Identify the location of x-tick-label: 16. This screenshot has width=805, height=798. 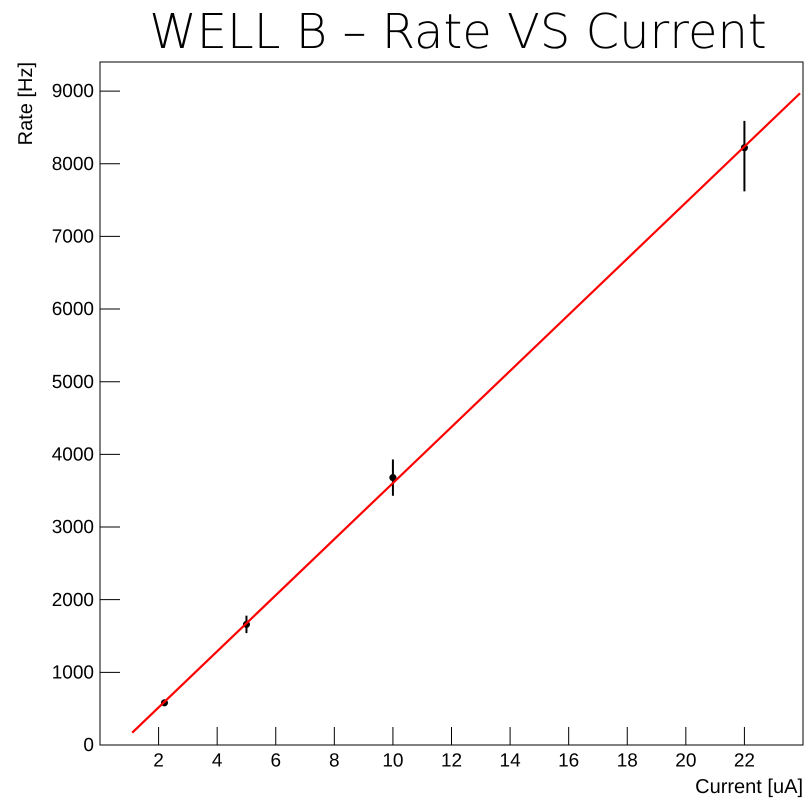
(569, 761).